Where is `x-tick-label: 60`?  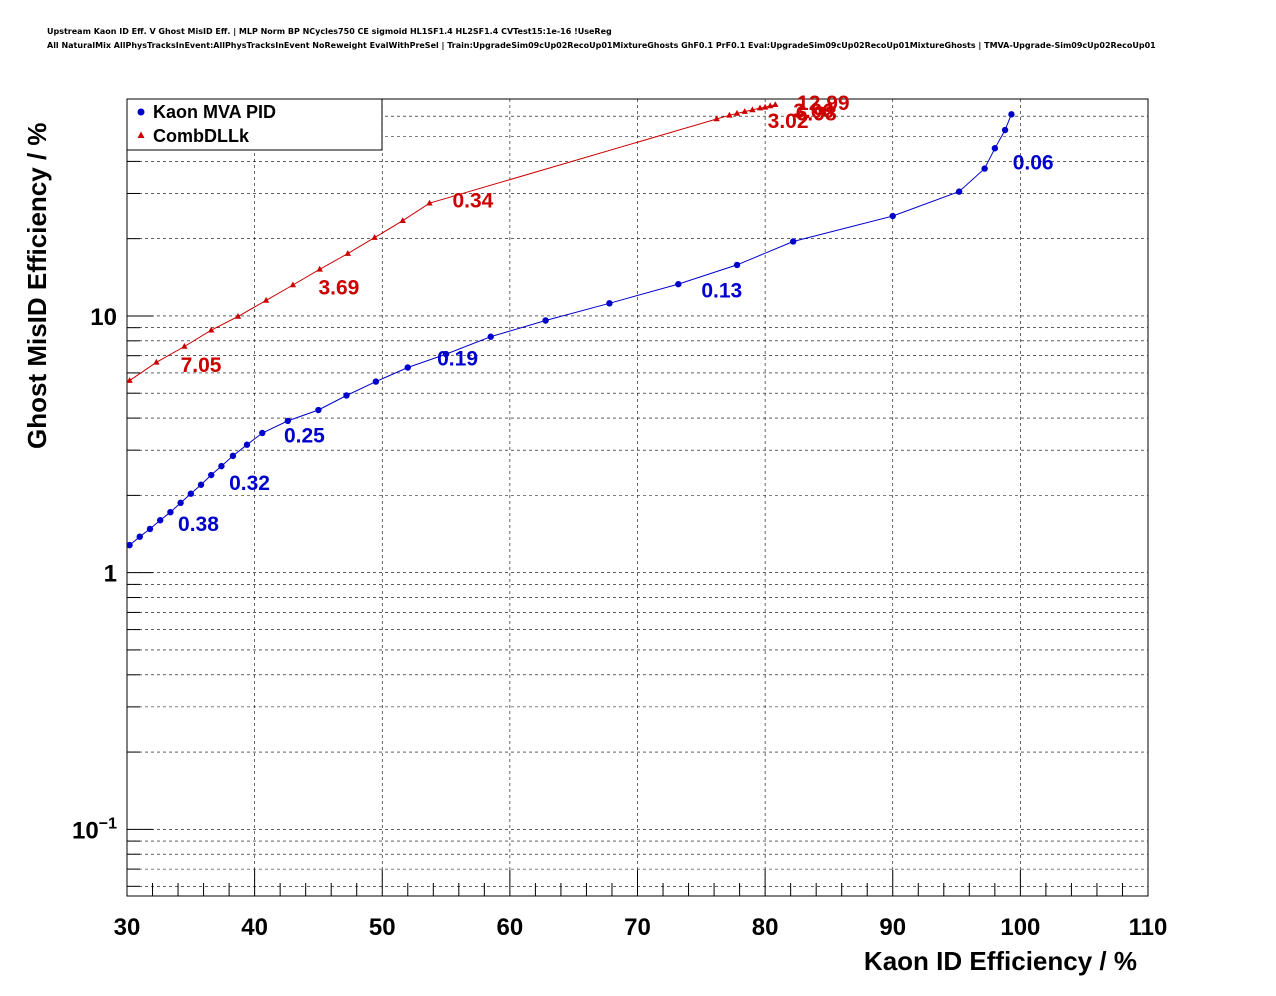 x-tick-label: 60 is located at coordinates (510, 927).